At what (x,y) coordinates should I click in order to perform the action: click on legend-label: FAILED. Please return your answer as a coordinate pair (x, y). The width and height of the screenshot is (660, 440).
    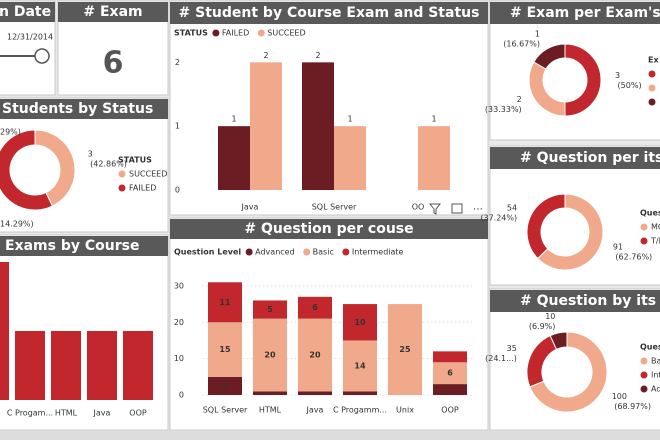
    Looking at the image, I should click on (142, 188).